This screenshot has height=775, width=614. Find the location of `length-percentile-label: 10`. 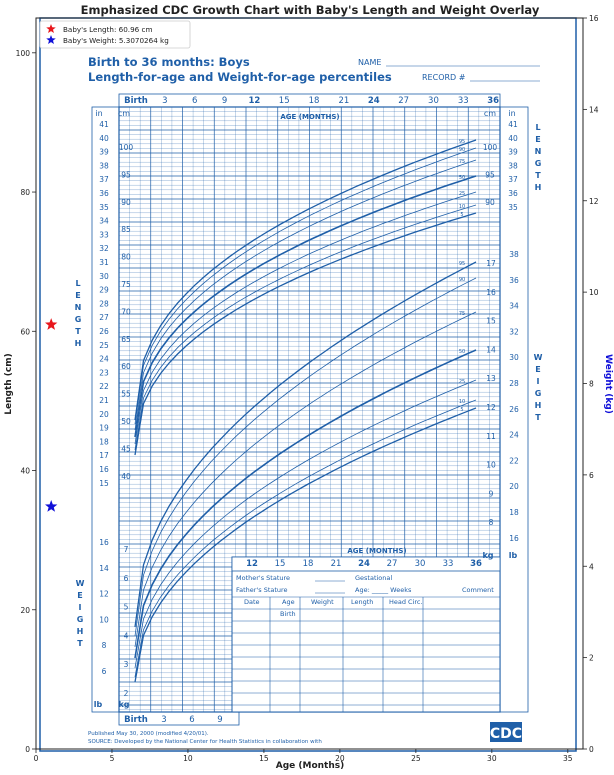

length-percentile-label: 10 is located at coordinates (462, 207).